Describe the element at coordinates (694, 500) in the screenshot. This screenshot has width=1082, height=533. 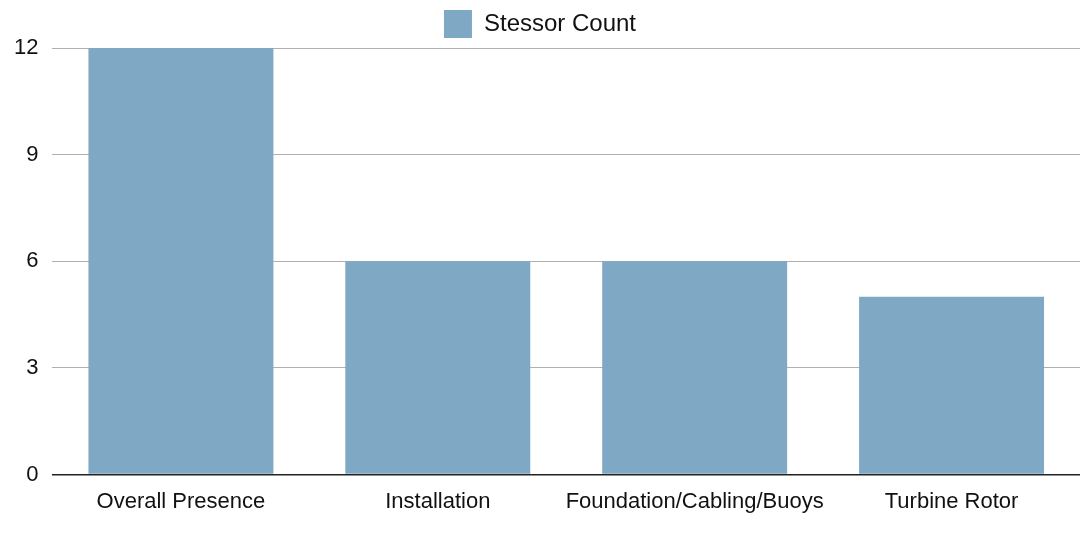
I see `x-tick-label: Foundation/Cabling/Buoys` at that location.